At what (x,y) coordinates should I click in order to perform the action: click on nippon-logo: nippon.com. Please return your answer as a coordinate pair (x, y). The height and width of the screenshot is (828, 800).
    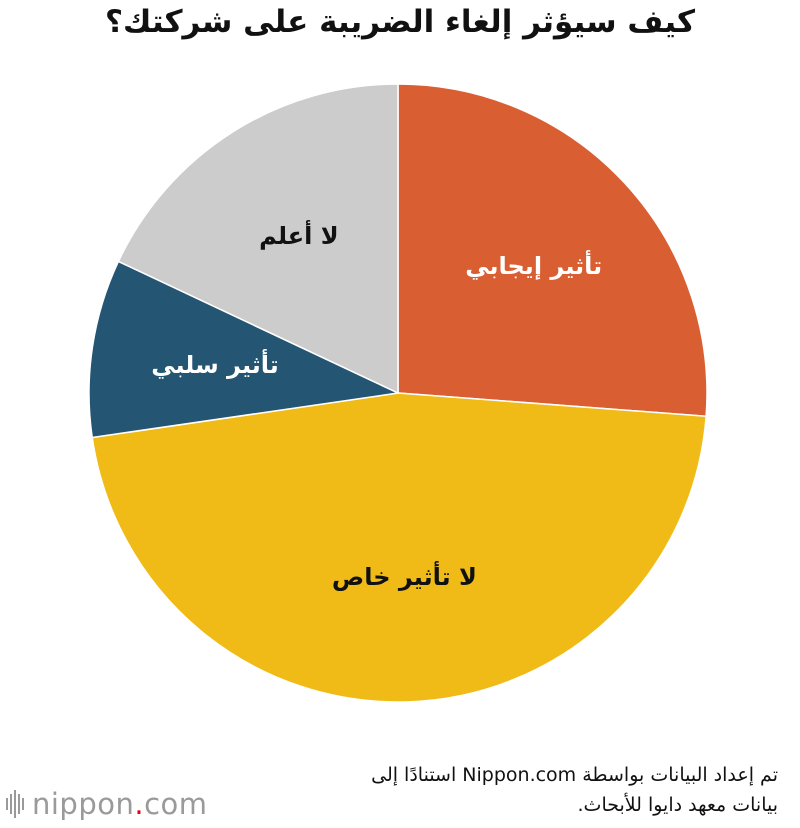
    Looking at the image, I should click on (107, 804).